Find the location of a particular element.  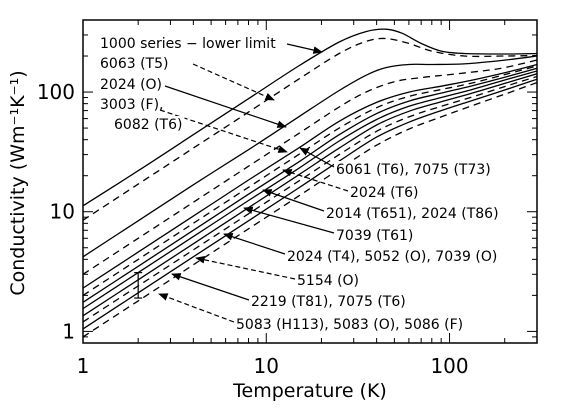

y-tick-label: 1 is located at coordinates (68, 331).